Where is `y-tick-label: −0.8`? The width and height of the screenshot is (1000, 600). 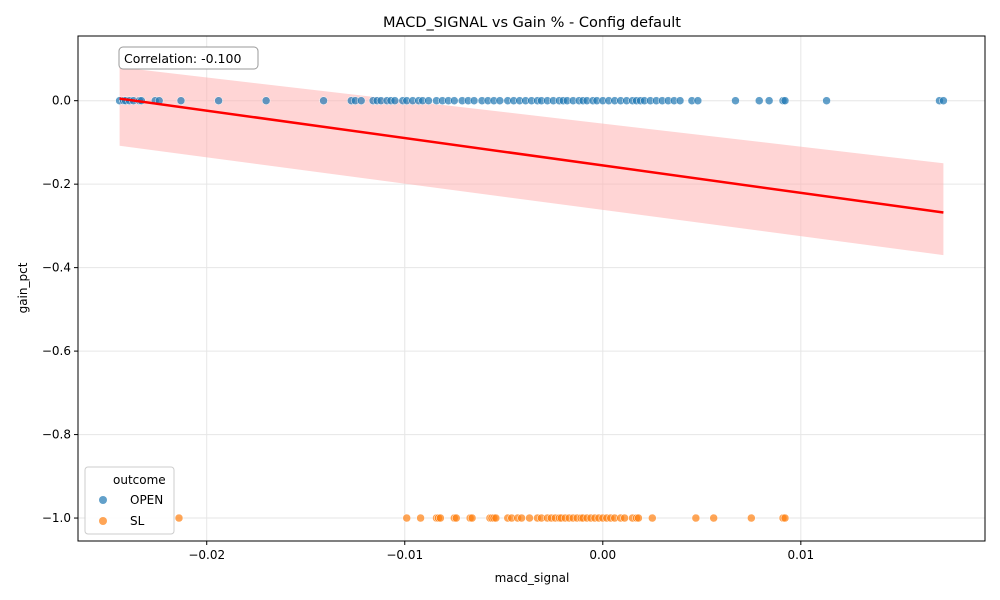 y-tick-label: −0.8 is located at coordinates (56, 435).